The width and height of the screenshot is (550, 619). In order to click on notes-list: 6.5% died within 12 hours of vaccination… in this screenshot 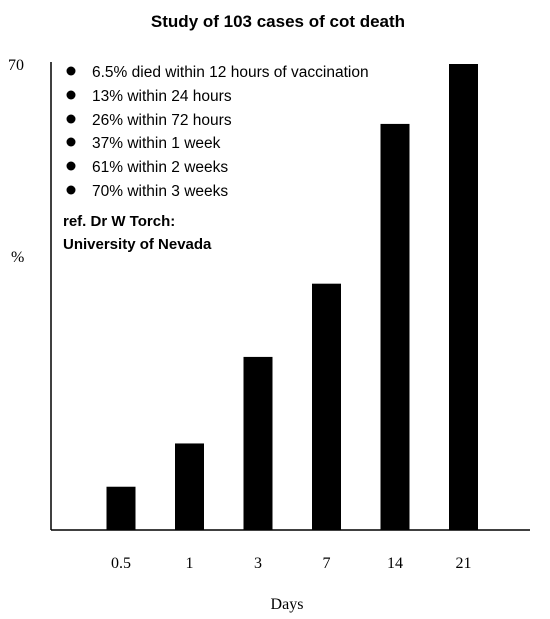, I will do `click(217, 132)`.